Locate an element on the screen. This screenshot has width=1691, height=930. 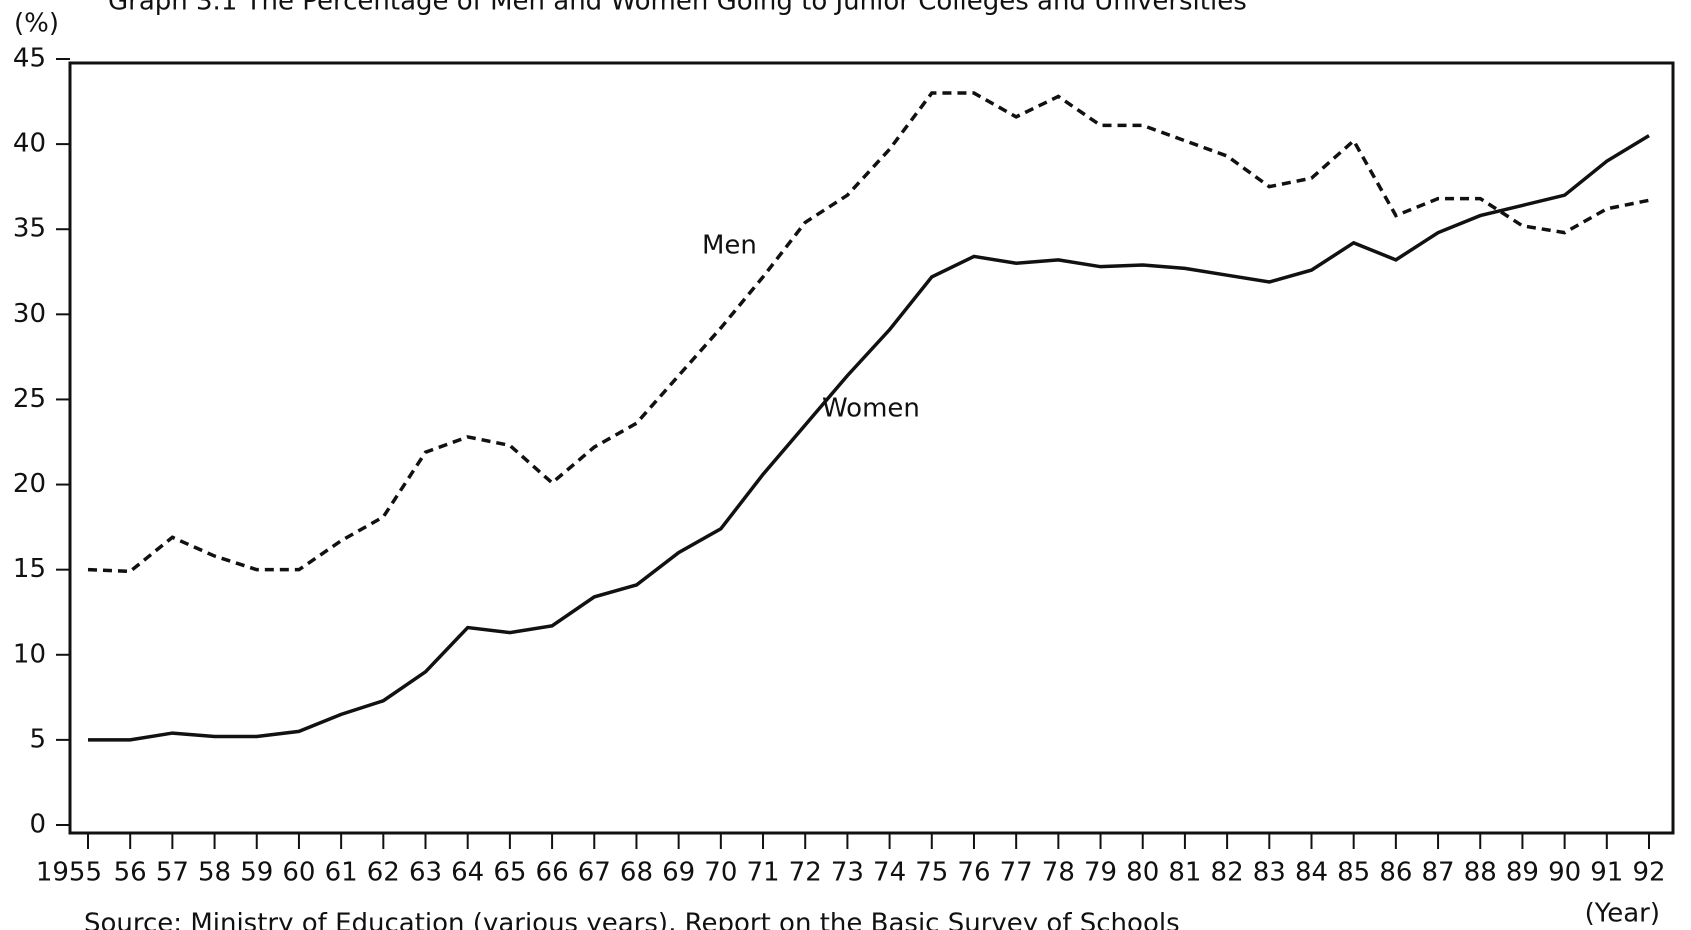
x-tick-label: 87 is located at coordinates (1438, 873).